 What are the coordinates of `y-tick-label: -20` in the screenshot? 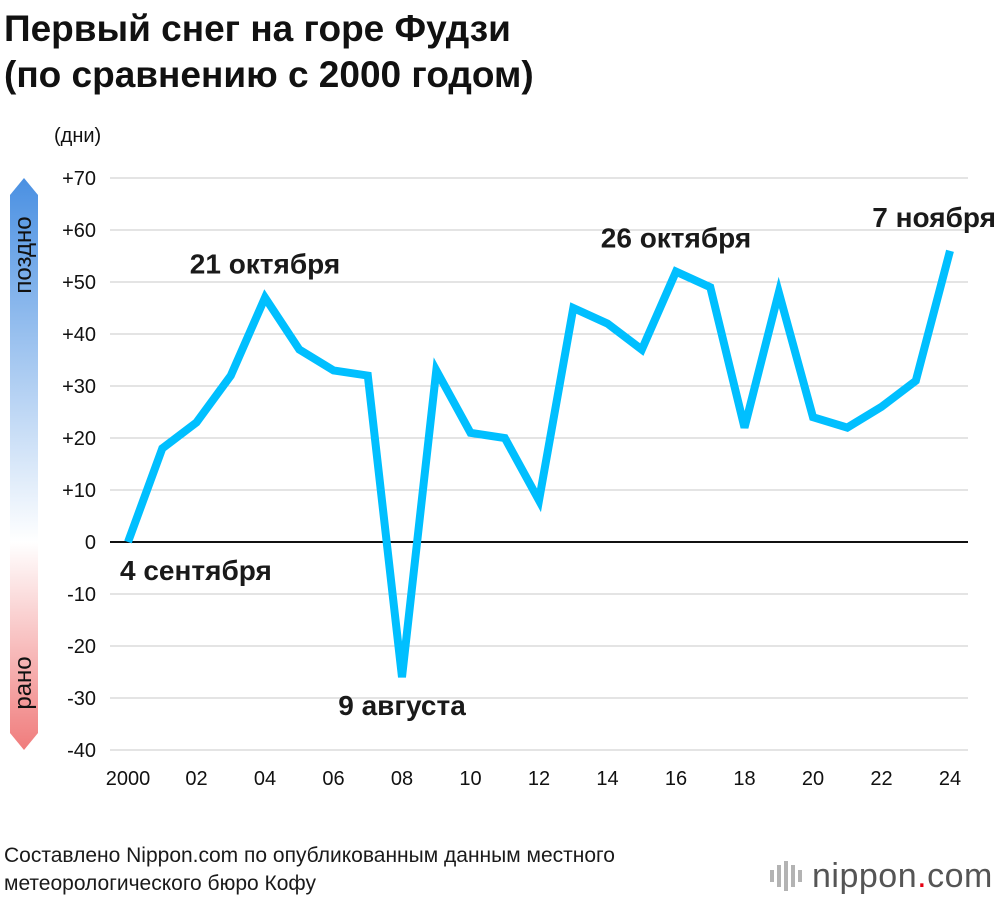 It's located at (81, 647).